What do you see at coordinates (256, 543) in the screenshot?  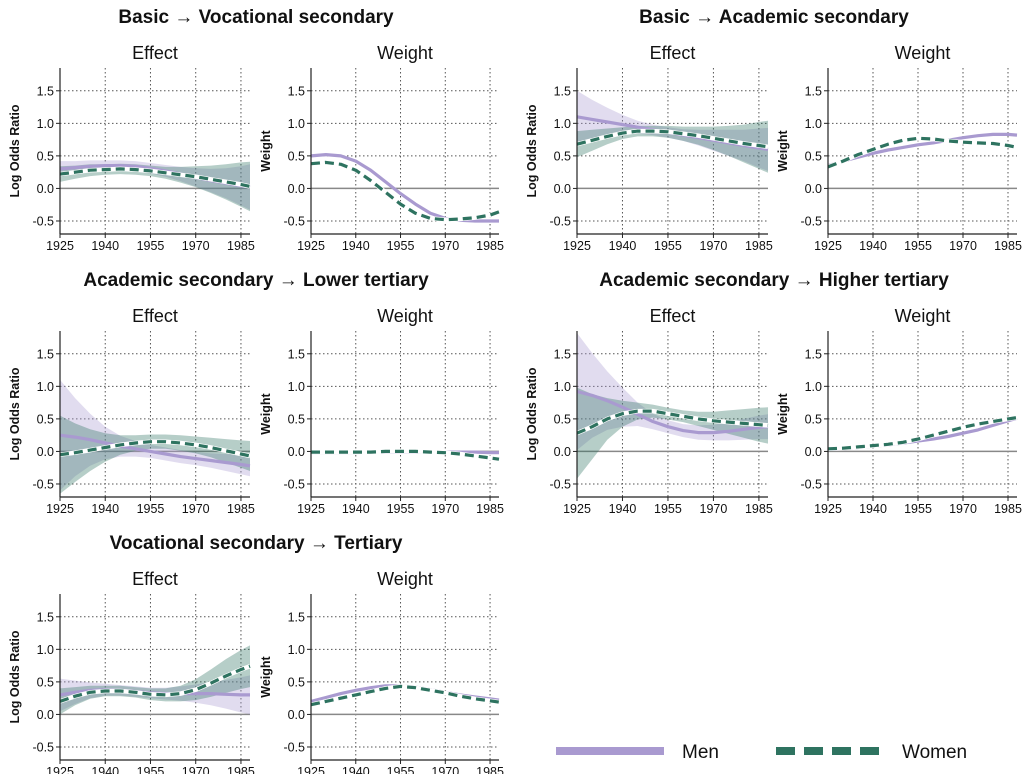 I see `section-title: Vocational secondary → Tertiary` at bounding box center [256, 543].